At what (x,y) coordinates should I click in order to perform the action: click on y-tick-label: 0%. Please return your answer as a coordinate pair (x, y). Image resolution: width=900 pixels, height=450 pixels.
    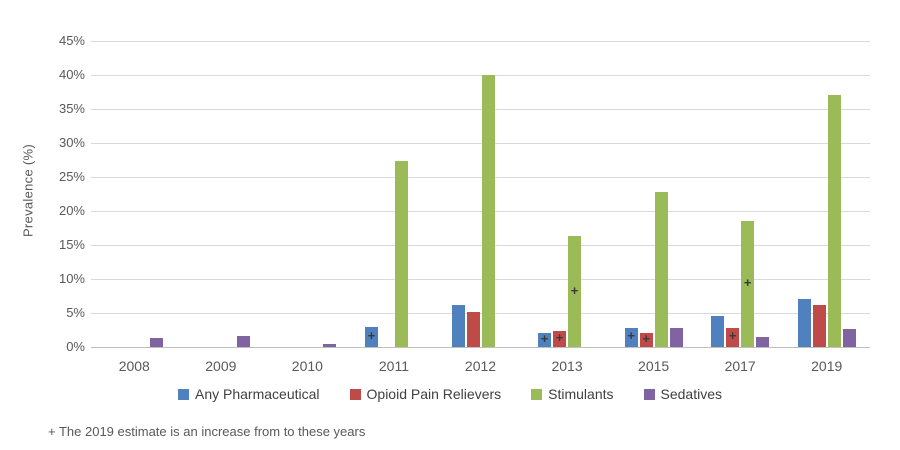
    Looking at the image, I should click on (75, 346).